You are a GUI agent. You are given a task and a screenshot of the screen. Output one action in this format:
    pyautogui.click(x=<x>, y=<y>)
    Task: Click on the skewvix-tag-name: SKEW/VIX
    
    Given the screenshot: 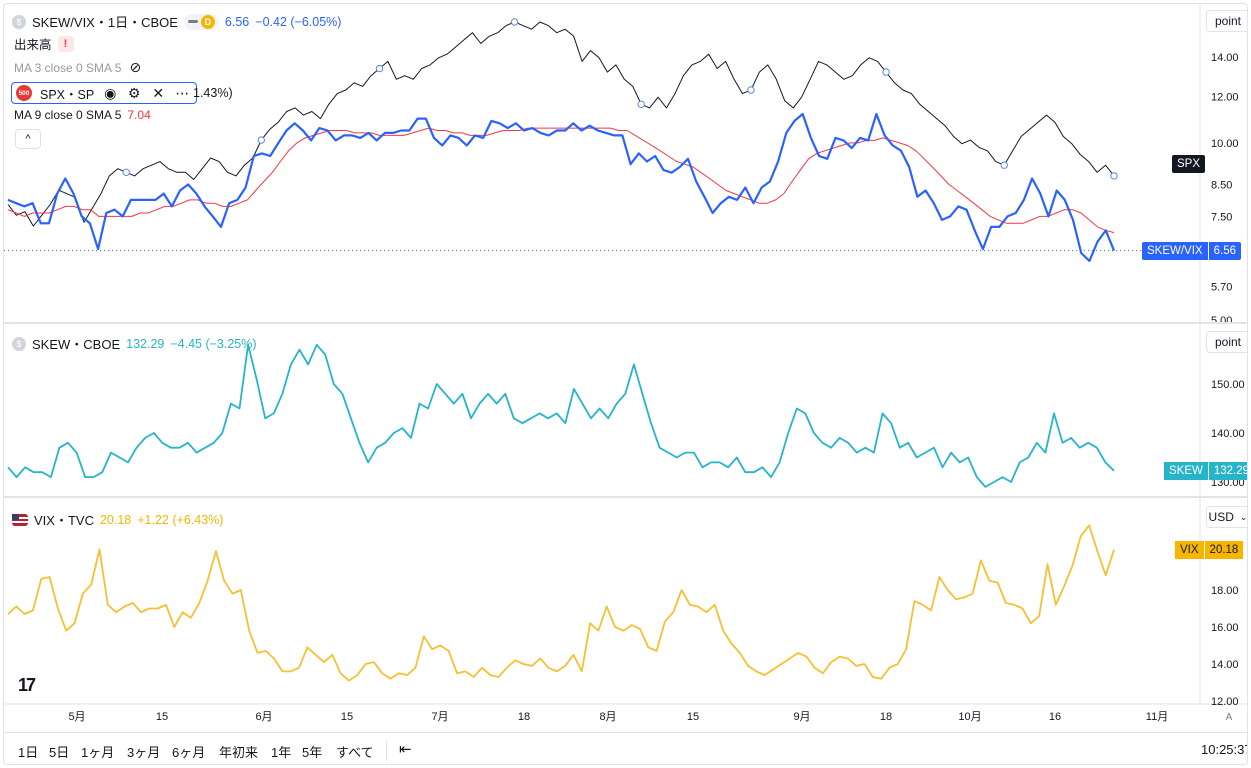 What is the action you would take?
    pyautogui.click(x=1175, y=251)
    